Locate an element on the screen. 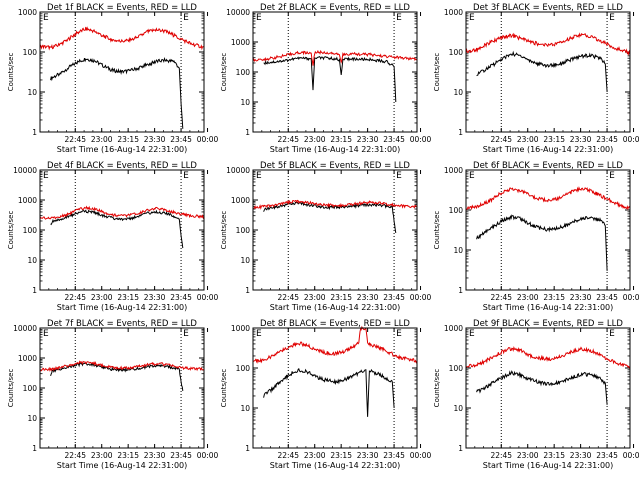 This screenshot has width=640, height=480. panel-title: Det 5f BLACK = Events, RED = LLD is located at coordinates (335, 166).